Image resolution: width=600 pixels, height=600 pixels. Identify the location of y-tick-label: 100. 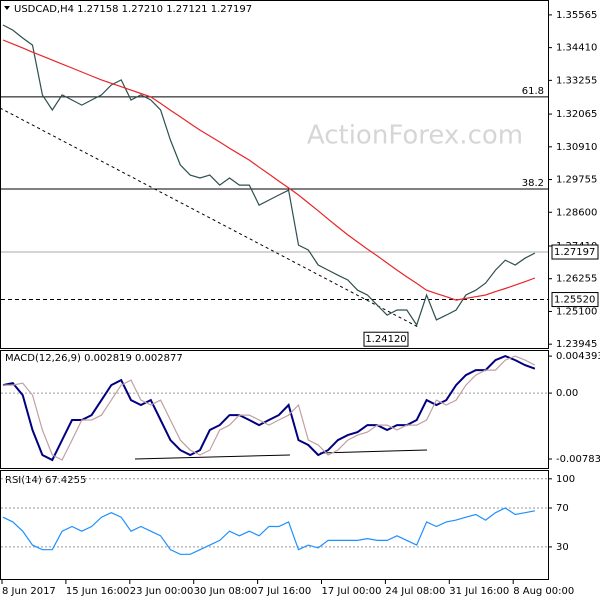
(565, 479).